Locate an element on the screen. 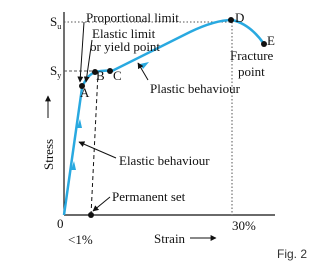  arrow-permanent is located at coordinates (101, 204).